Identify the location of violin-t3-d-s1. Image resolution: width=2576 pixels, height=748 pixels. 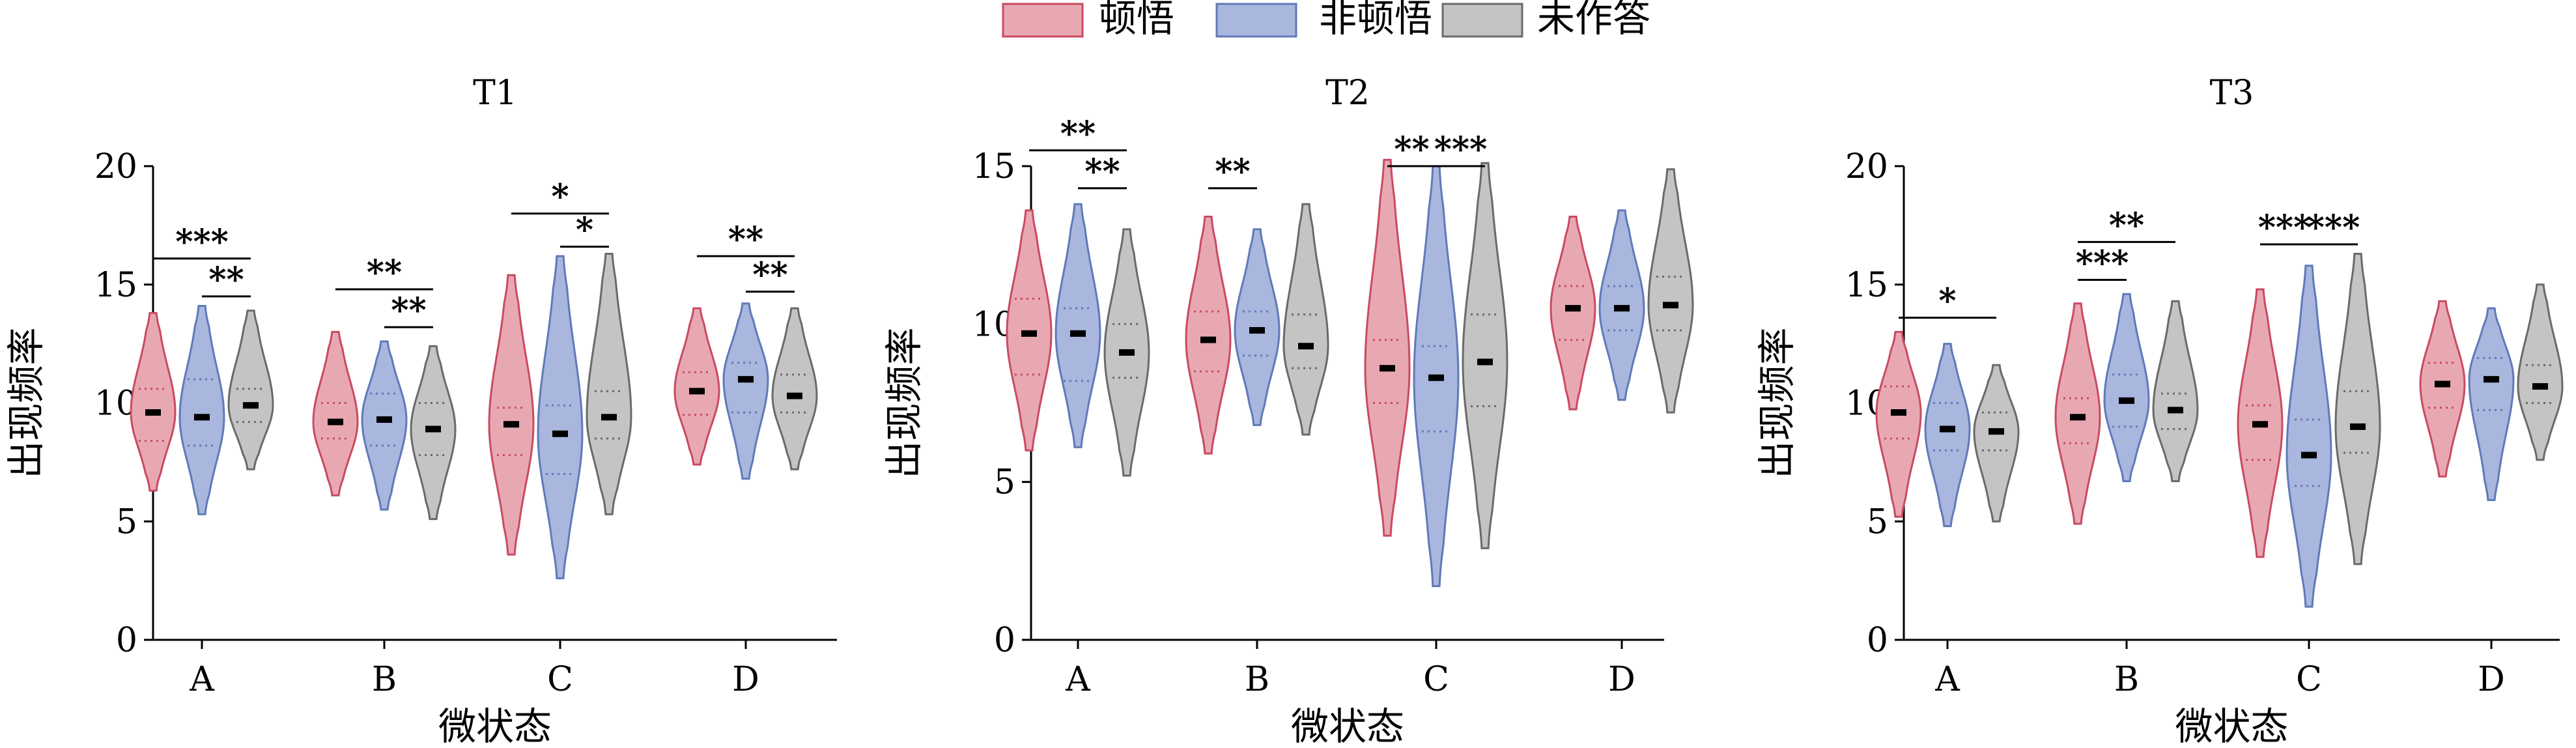
(2491, 404).